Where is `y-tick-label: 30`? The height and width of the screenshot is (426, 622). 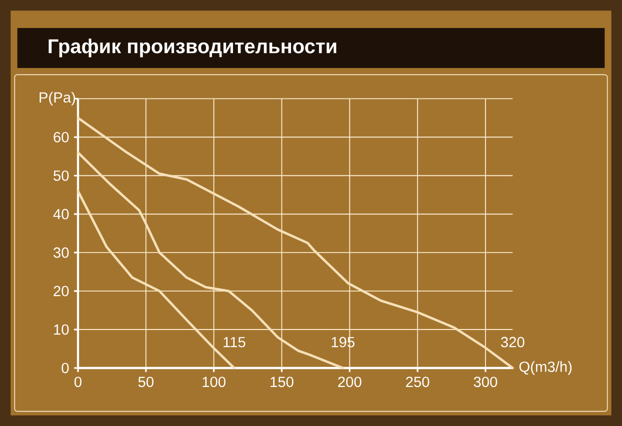 y-tick-label: 30 is located at coordinates (61, 252).